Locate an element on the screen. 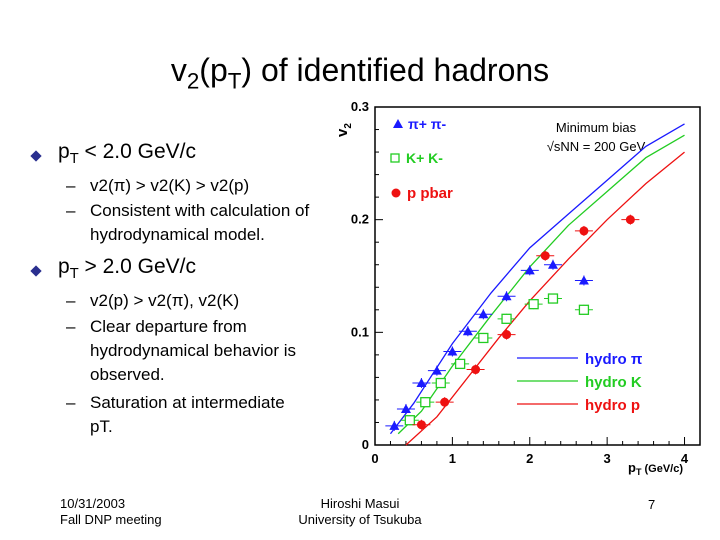 Image resolution: width=720 pixels, height=540 pixels. bullet-item: pT. is located at coordinates (101, 426).